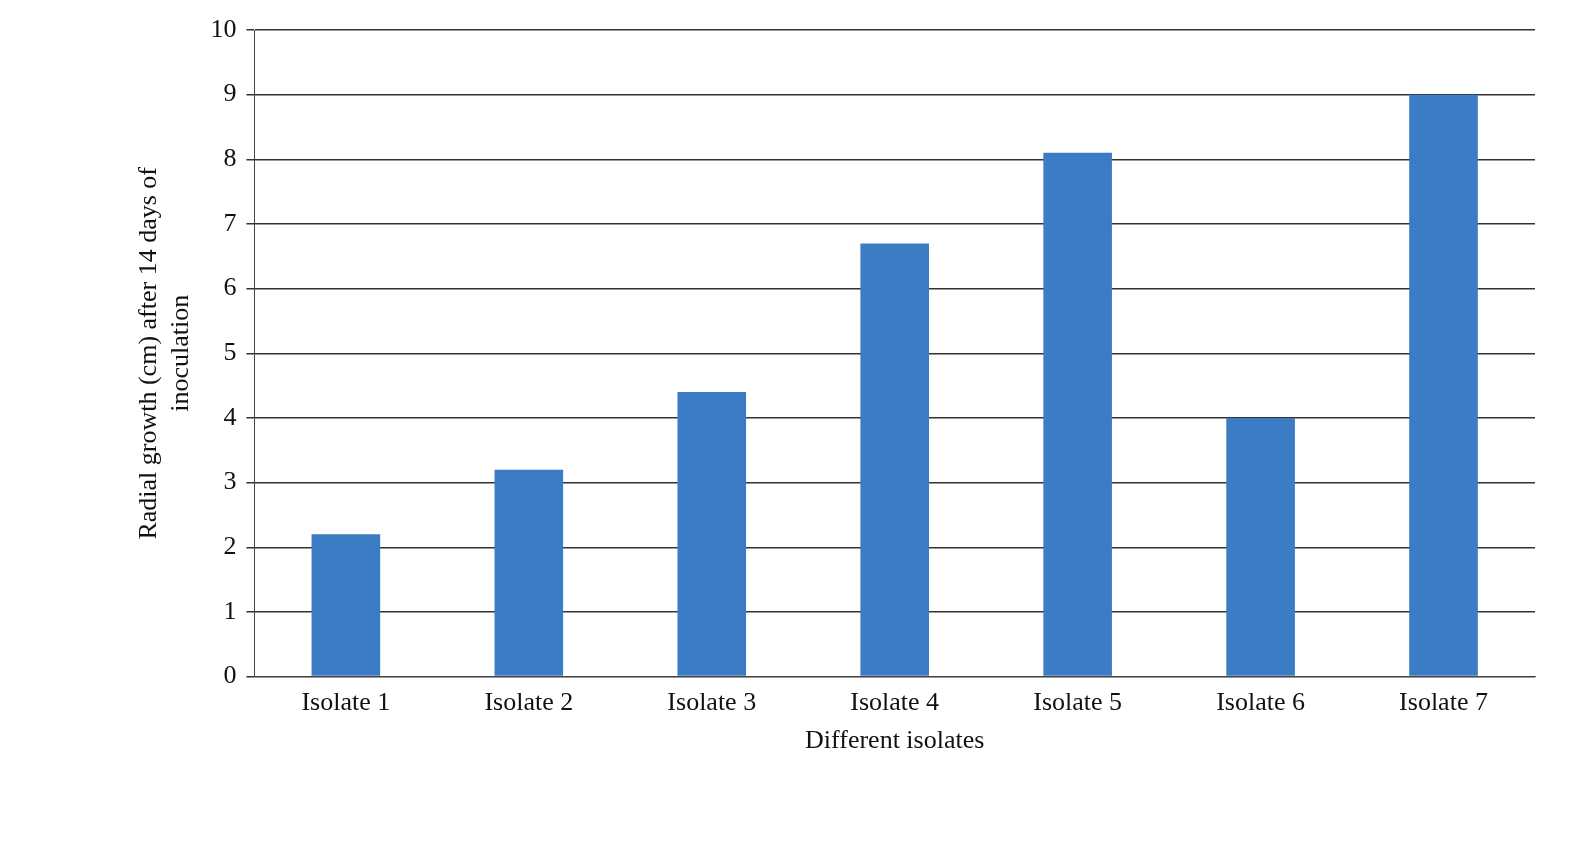 The image size is (1575, 841). What do you see at coordinates (230, 416) in the screenshot?
I see `y-tick-label: 4` at bounding box center [230, 416].